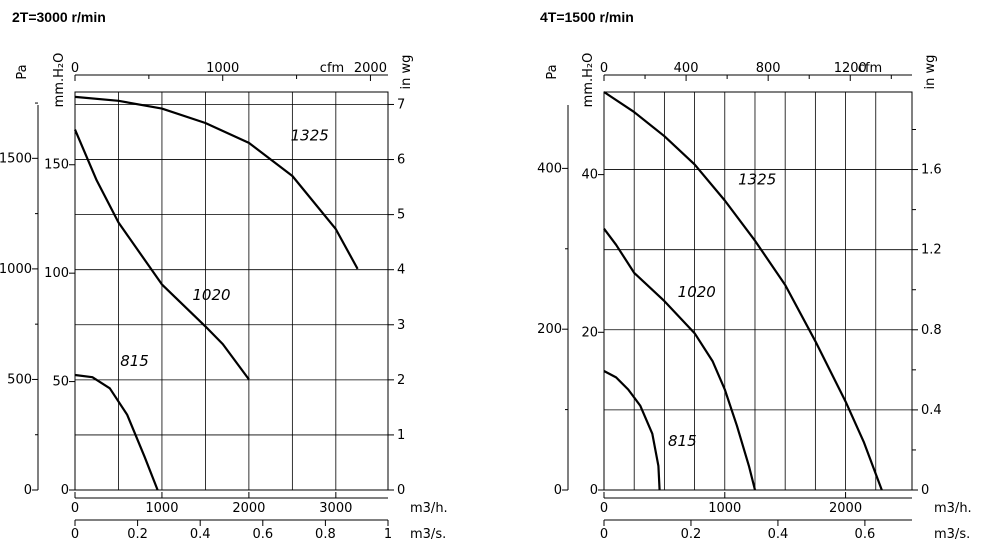  I want to click on m3h-tick-label: 3000, so click(335, 508).